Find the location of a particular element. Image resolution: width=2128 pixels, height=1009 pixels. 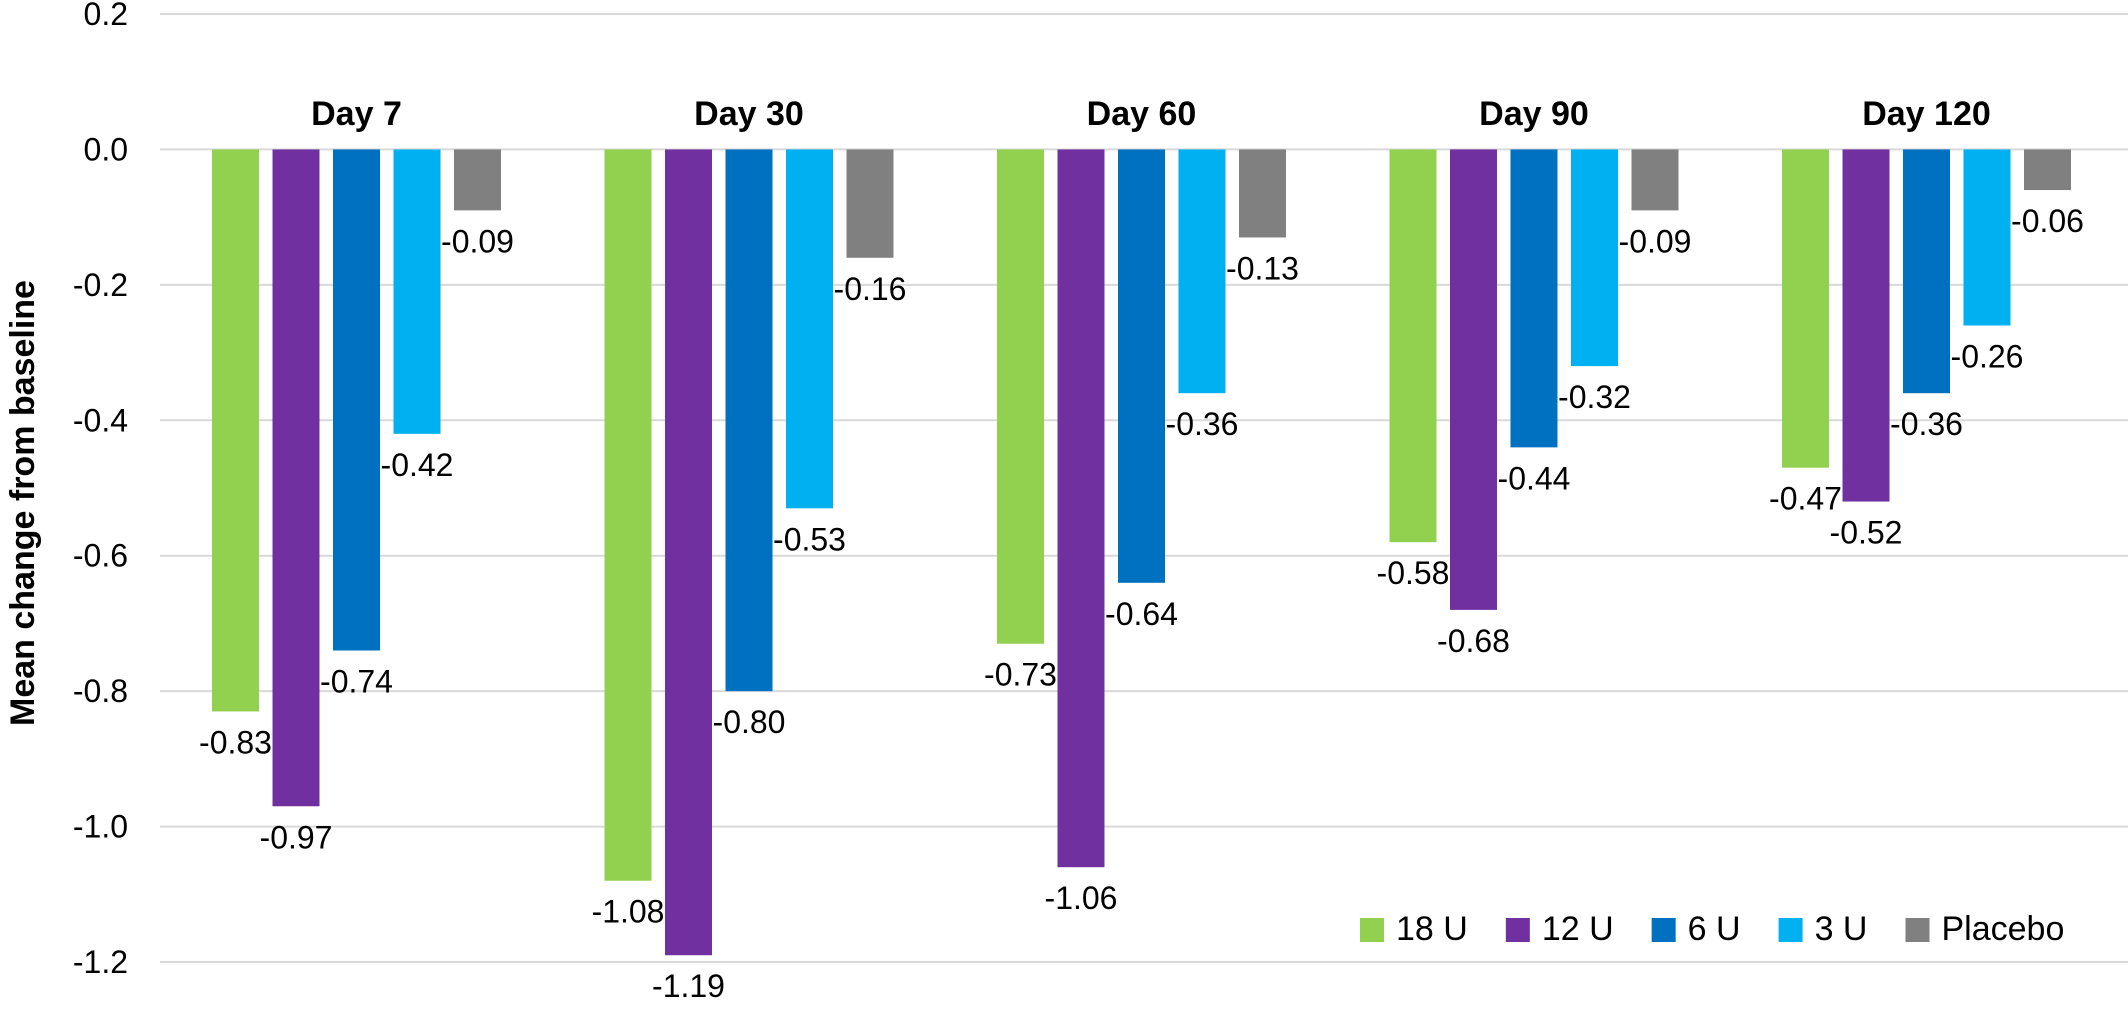

legend: 18 U 12 U 6 U 3 U Placebo is located at coordinates (1712, 929).